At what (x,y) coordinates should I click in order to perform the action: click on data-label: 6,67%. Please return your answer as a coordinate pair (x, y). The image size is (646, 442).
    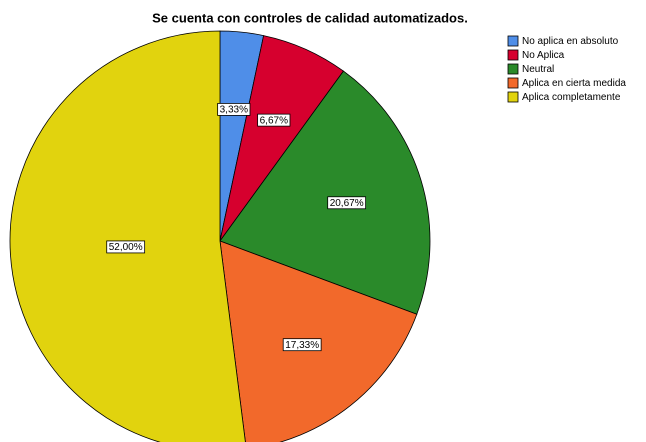
    Looking at the image, I should click on (274, 120).